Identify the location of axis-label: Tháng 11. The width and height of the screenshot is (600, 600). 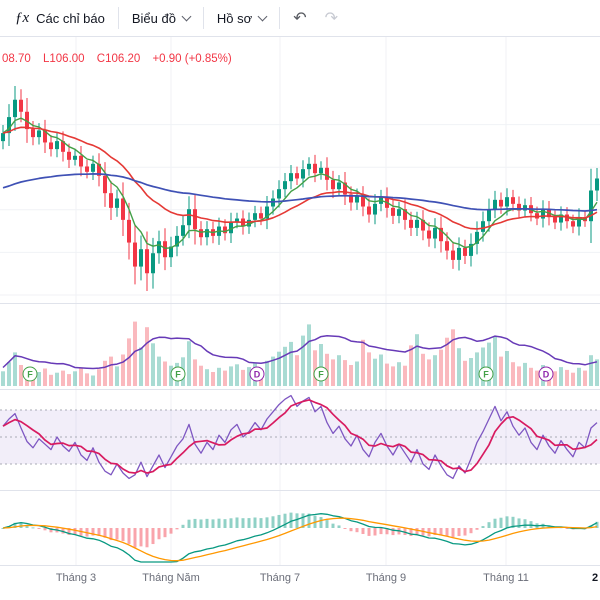
(506, 578).